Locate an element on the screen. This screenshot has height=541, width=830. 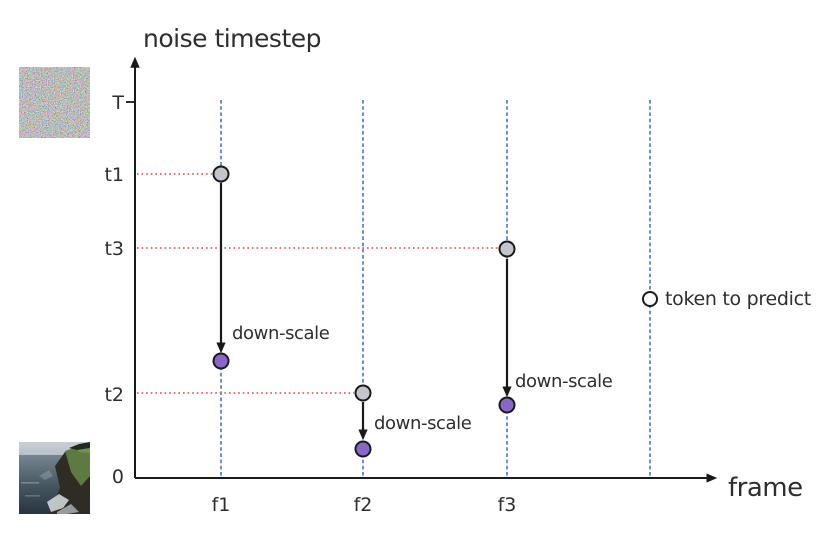
downscale-label-f3: down-scale is located at coordinates (564, 381).